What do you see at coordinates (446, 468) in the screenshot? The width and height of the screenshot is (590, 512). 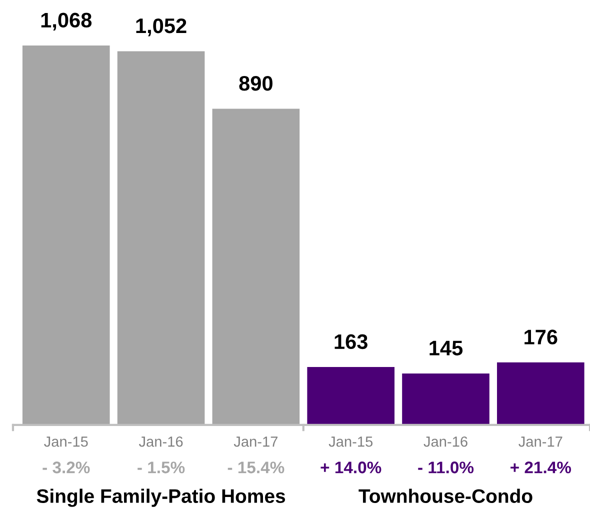 I see `text: - 11.0%` at bounding box center [446, 468].